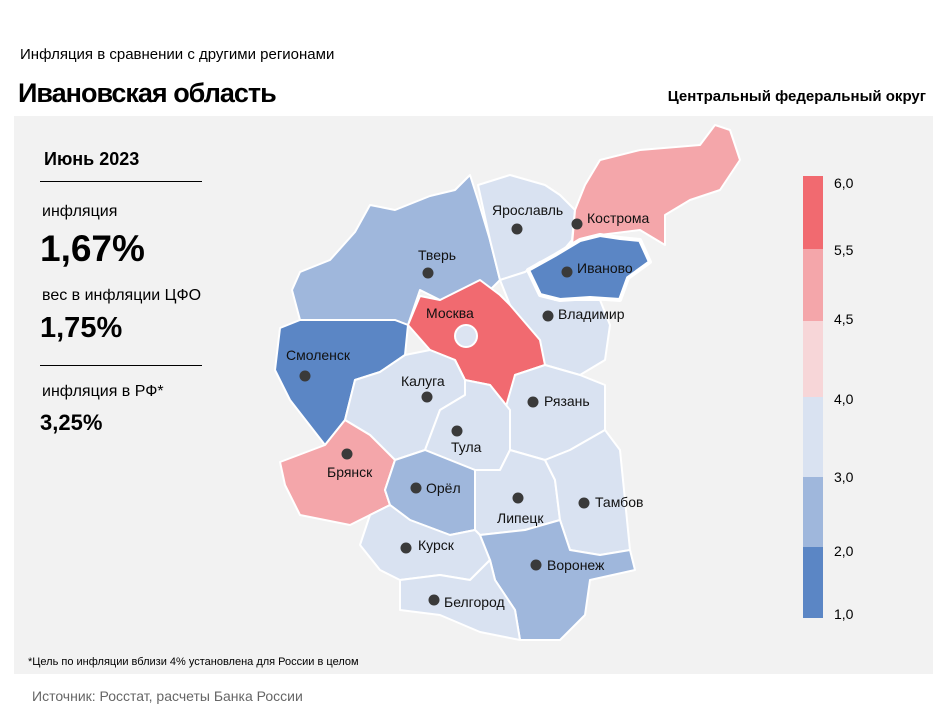 Image resolution: width=950 pixels, height=713 pixels. I want to click on divider-bottom, so click(121, 365).